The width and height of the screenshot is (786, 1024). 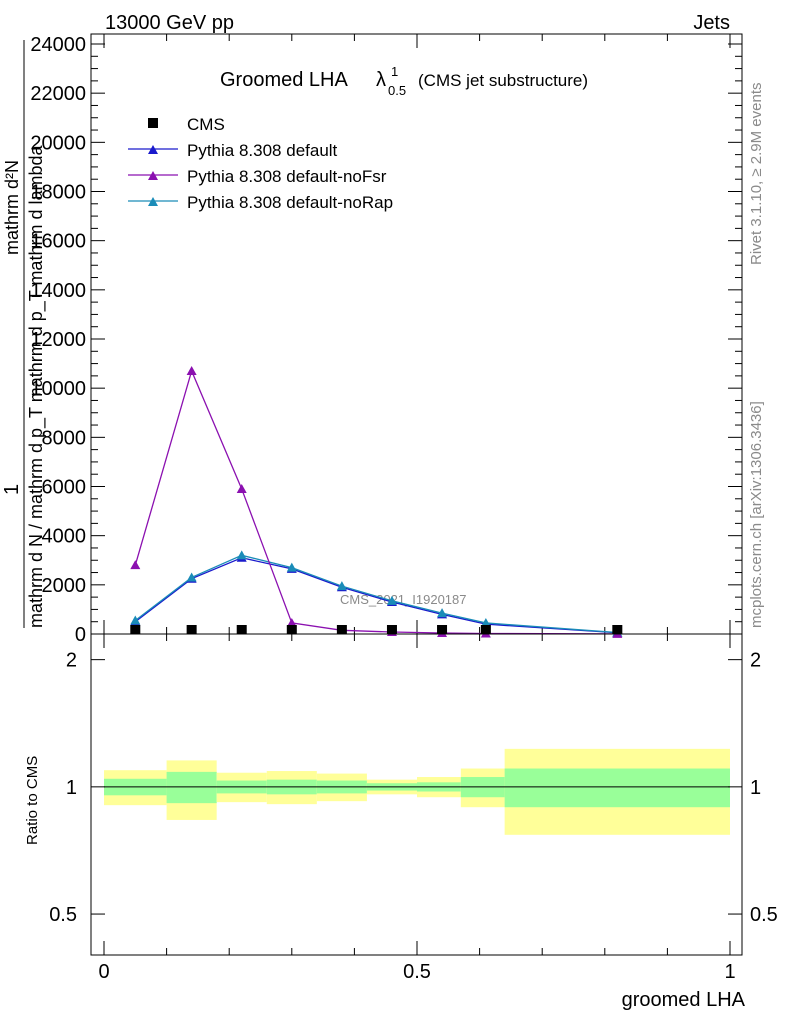 What do you see at coordinates (58, 389) in the screenshot?
I see `main-ytick-label: 10000` at bounding box center [58, 389].